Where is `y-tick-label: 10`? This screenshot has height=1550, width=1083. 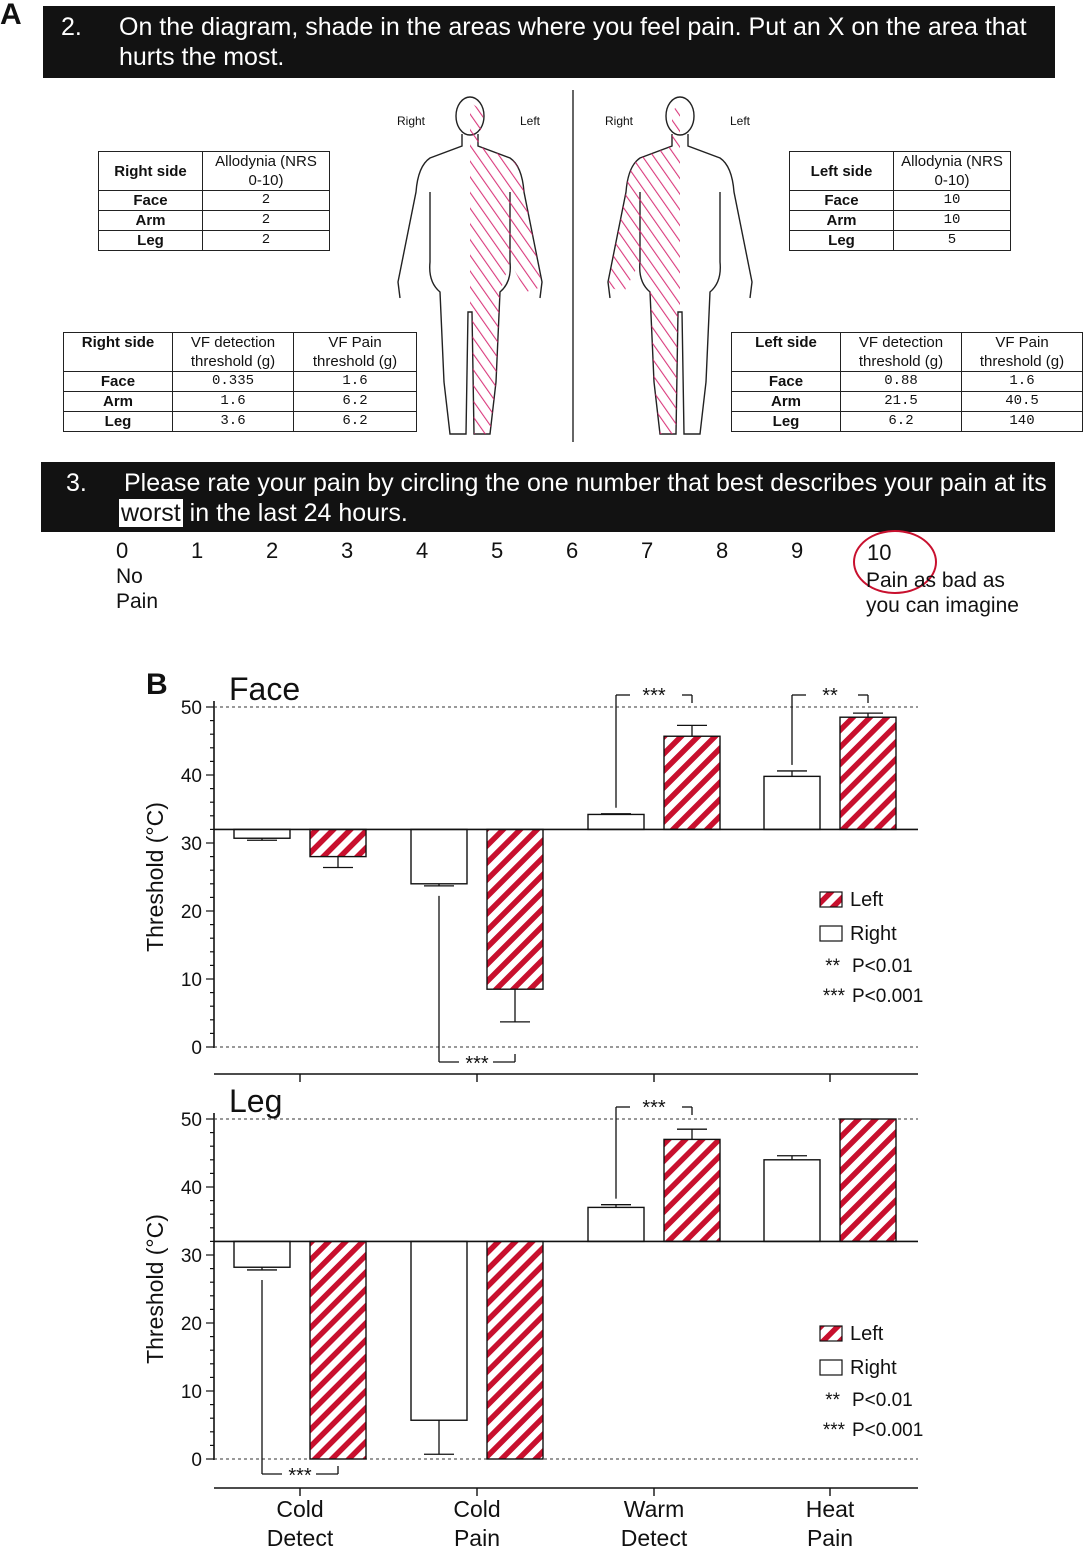 y-tick-label: 10 is located at coordinates (191, 980).